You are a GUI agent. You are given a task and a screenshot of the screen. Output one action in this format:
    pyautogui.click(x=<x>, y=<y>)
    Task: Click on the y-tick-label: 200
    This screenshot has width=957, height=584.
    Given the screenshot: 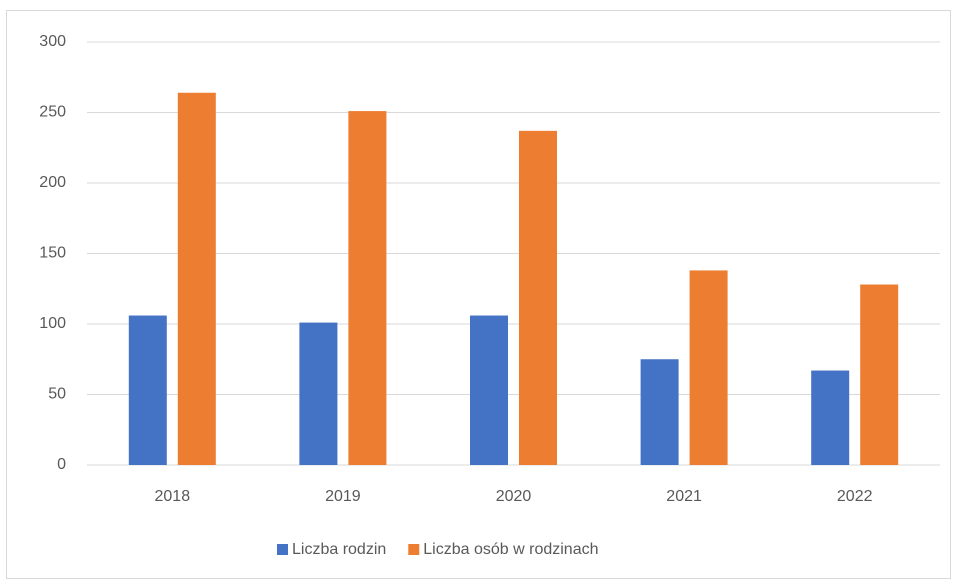 What is the action you would take?
    pyautogui.click(x=52, y=182)
    